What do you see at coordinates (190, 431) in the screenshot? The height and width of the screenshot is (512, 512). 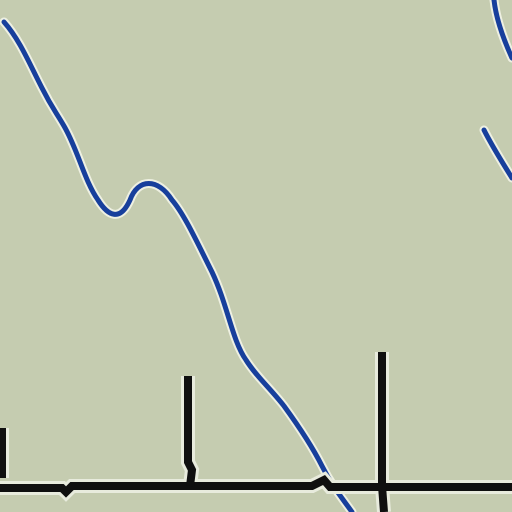 I see `road-spur-middle` at bounding box center [190, 431].